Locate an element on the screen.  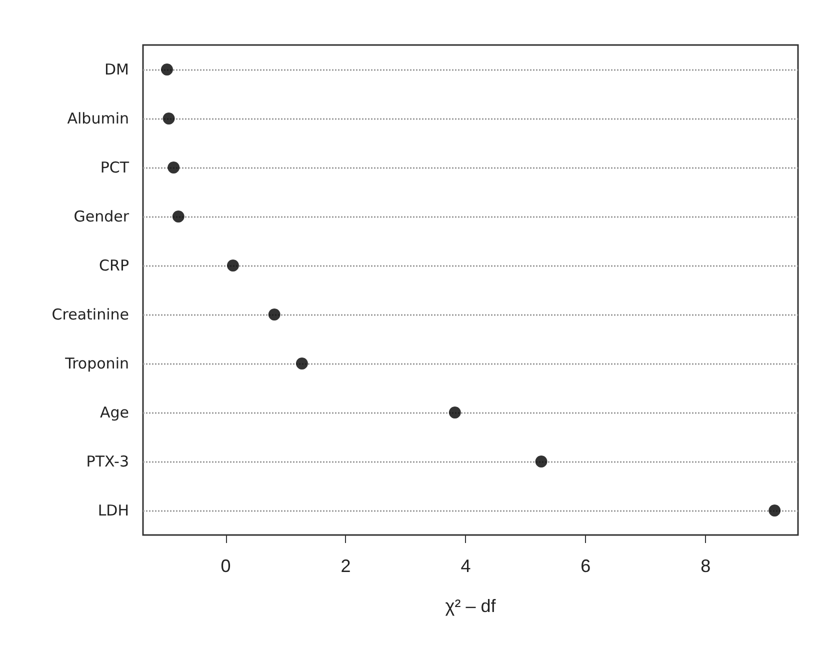
y-tick-label: PCT is located at coordinates (115, 167).